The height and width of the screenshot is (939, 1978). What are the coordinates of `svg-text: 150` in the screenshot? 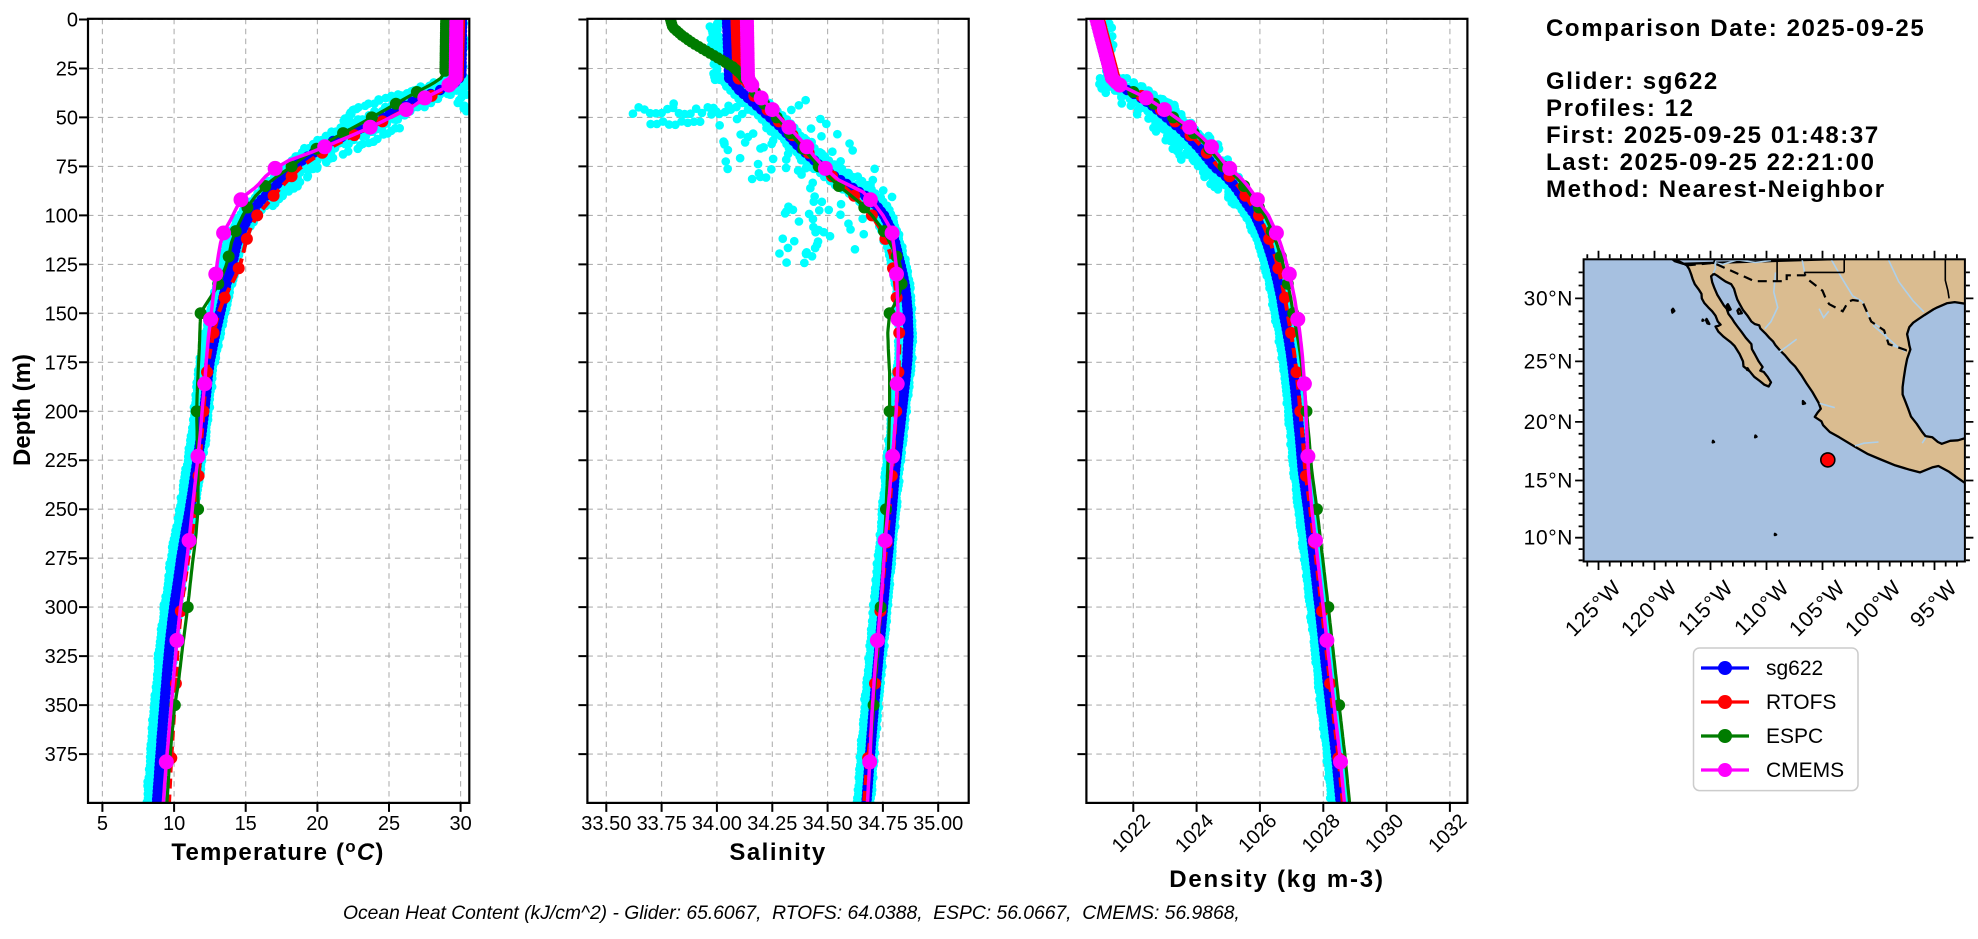 It's located at (61, 314).